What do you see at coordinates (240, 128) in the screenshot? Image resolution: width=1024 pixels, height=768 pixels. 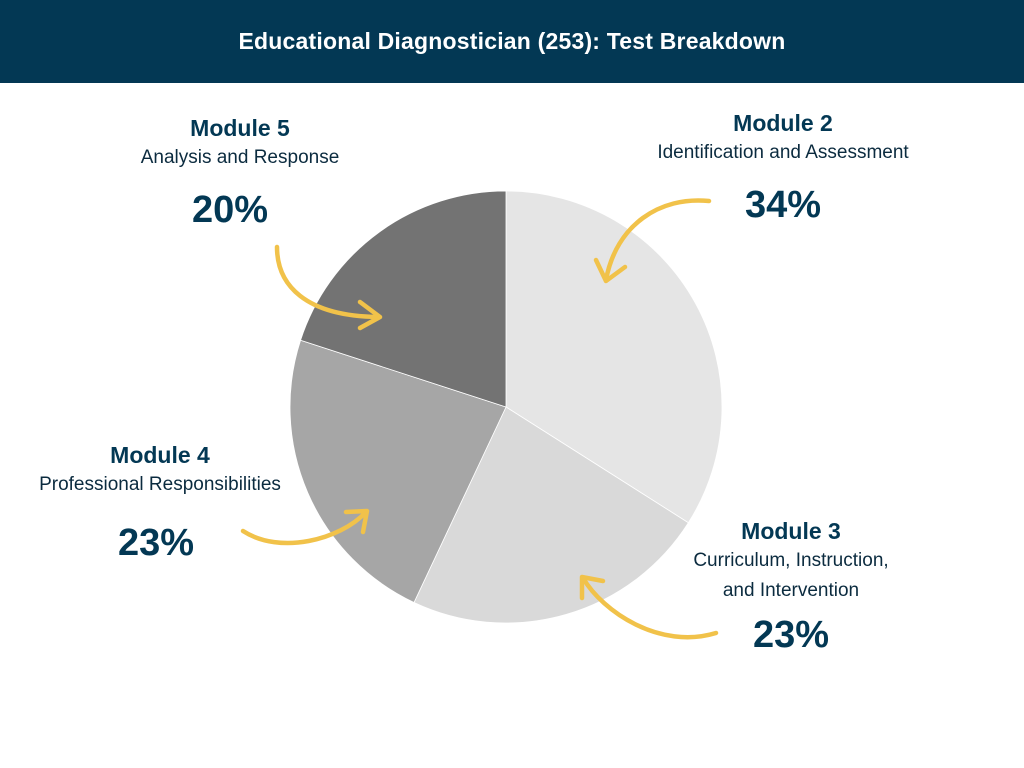 I see `module-5-name: Module 5` at bounding box center [240, 128].